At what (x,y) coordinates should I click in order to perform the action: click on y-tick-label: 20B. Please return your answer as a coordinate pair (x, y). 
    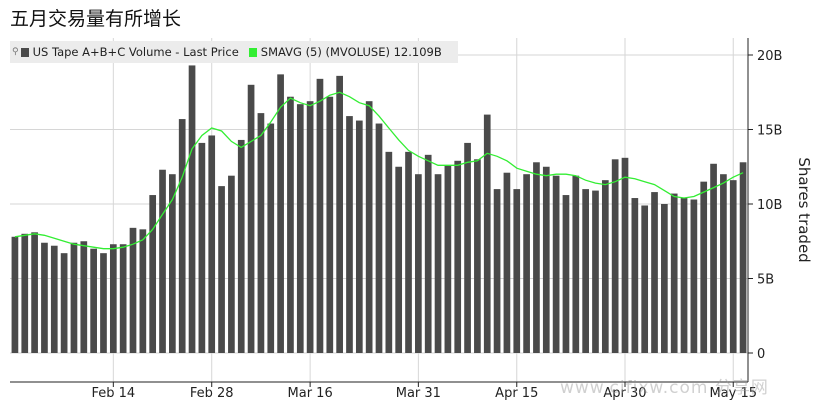
    Looking at the image, I should click on (769, 56).